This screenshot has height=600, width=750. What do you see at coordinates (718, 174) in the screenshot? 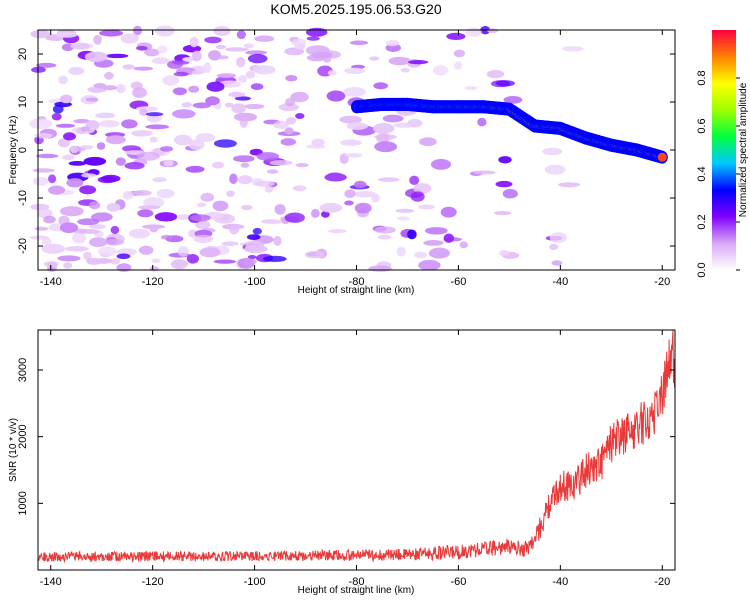
I see `colorbar-axis: 0.0 0.2 0.4 0.6 0.8` at bounding box center [718, 174].